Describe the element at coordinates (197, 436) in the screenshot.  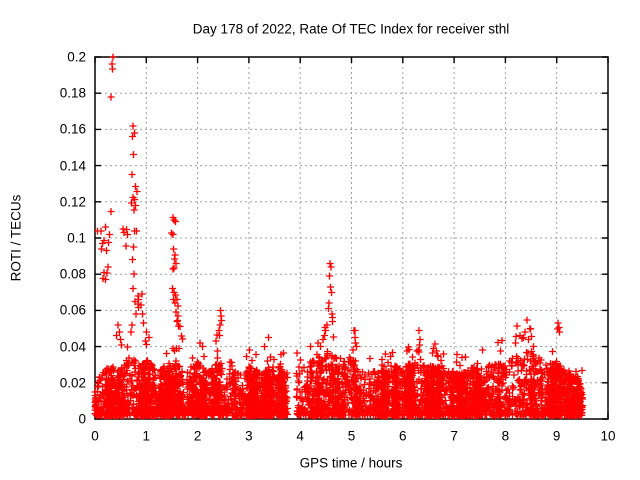
I see `x-tick-label: 2` at that location.